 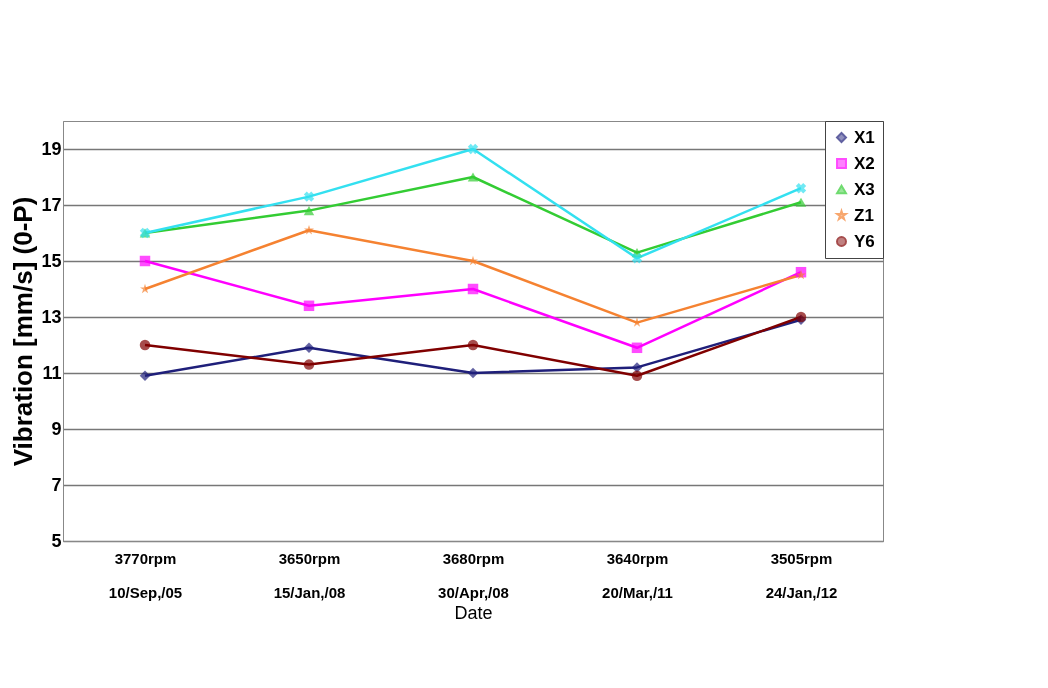 I want to click on legend-label: Y6, so click(x=864, y=241).